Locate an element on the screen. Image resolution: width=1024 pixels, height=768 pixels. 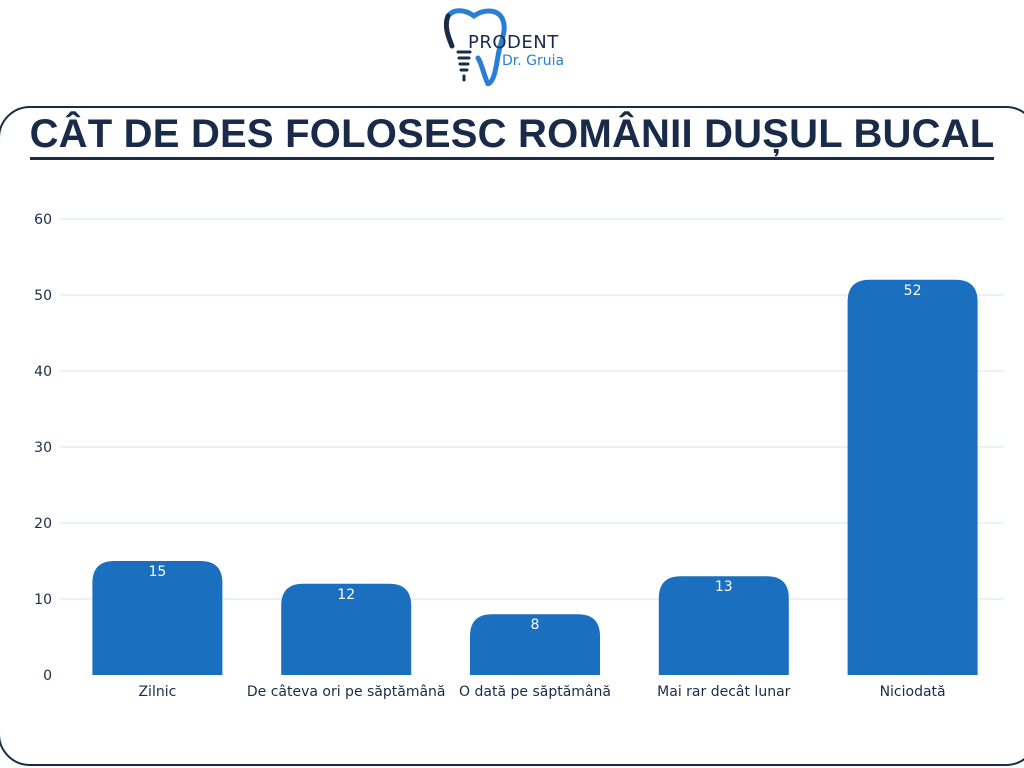
chart-title-text: CÂT DE DES FOLOSESC ROMÂNII DUȘUL BUCAL is located at coordinates (512, 136).